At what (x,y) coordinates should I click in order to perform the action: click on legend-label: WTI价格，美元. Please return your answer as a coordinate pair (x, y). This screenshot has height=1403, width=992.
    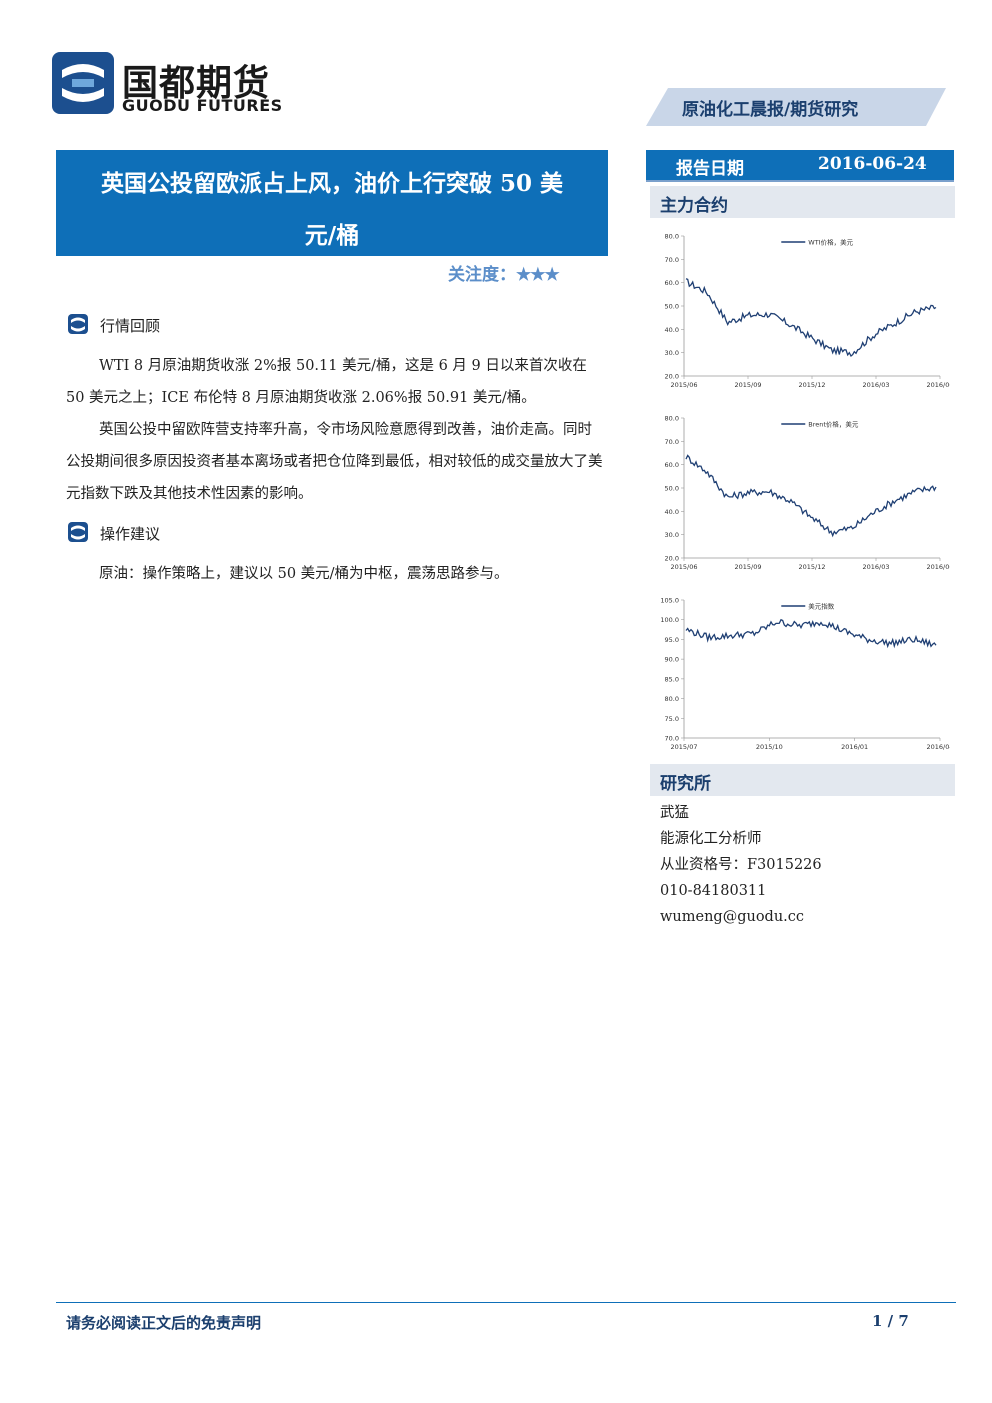
    Looking at the image, I should click on (830, 242).